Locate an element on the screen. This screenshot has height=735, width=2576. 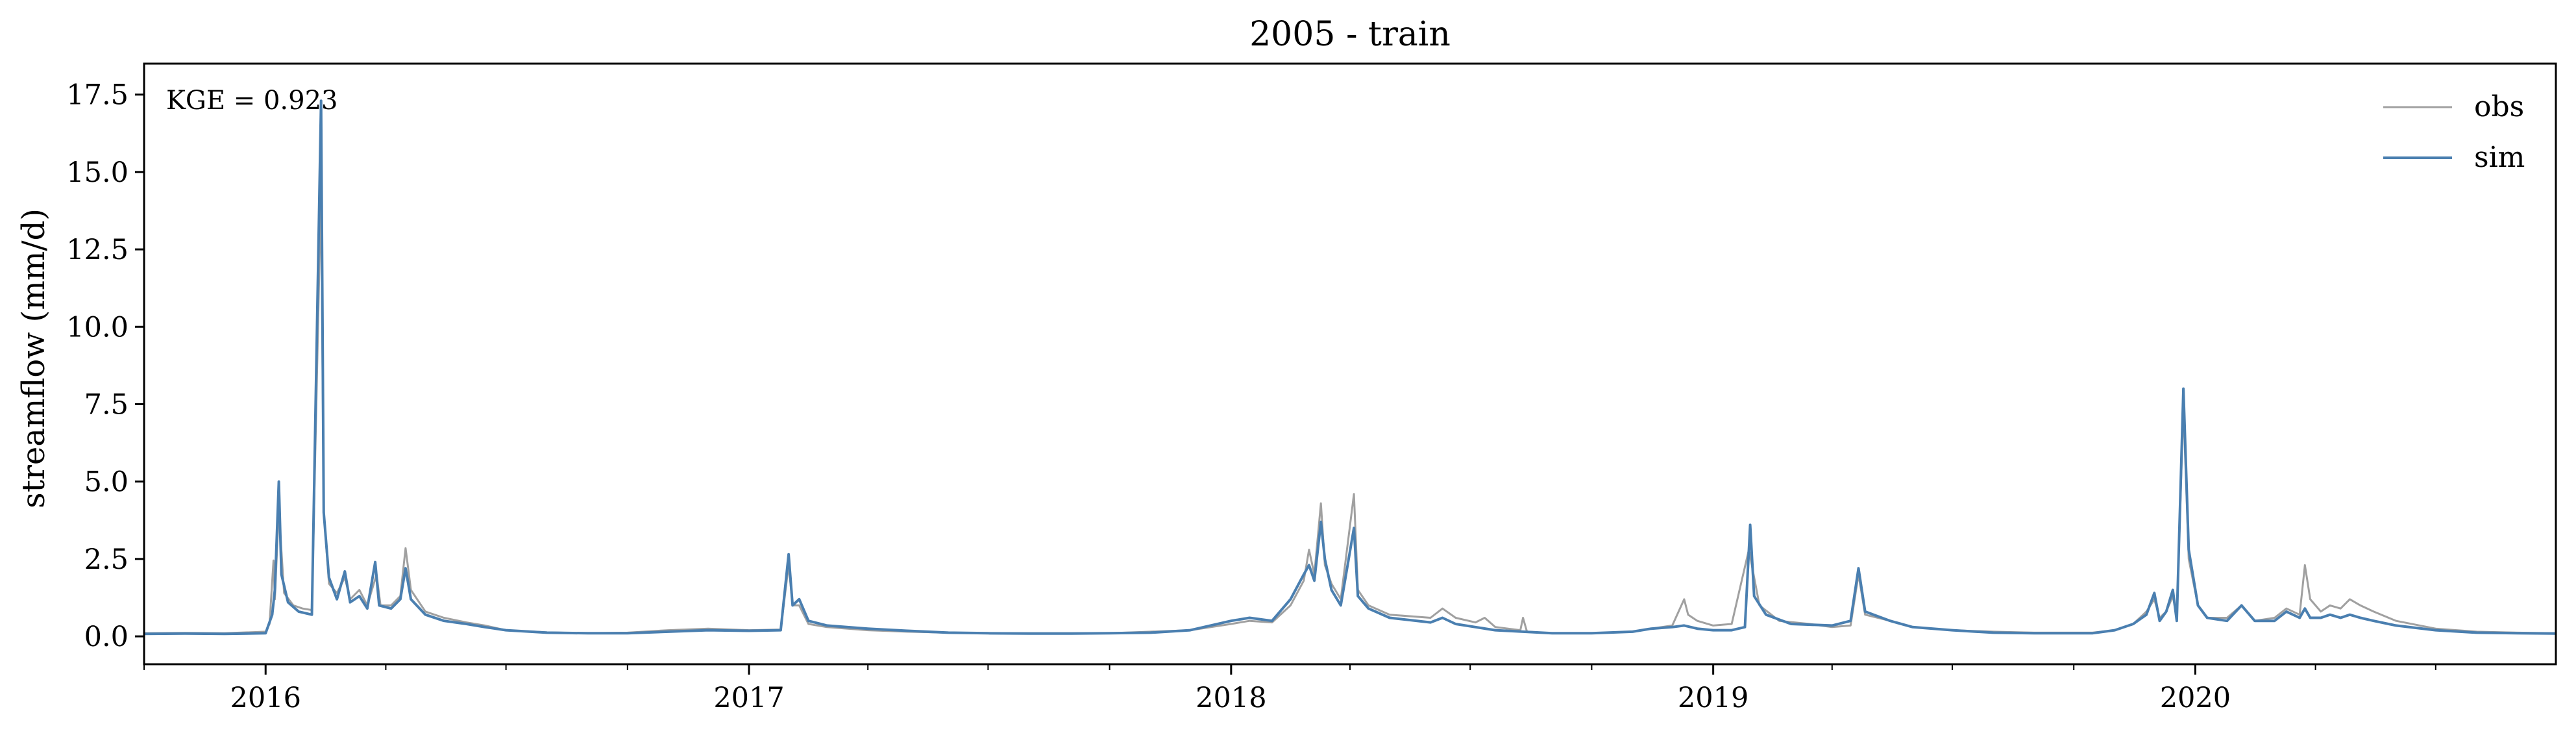
x-tick-label: 2017 is located at coordinates (748, 698).